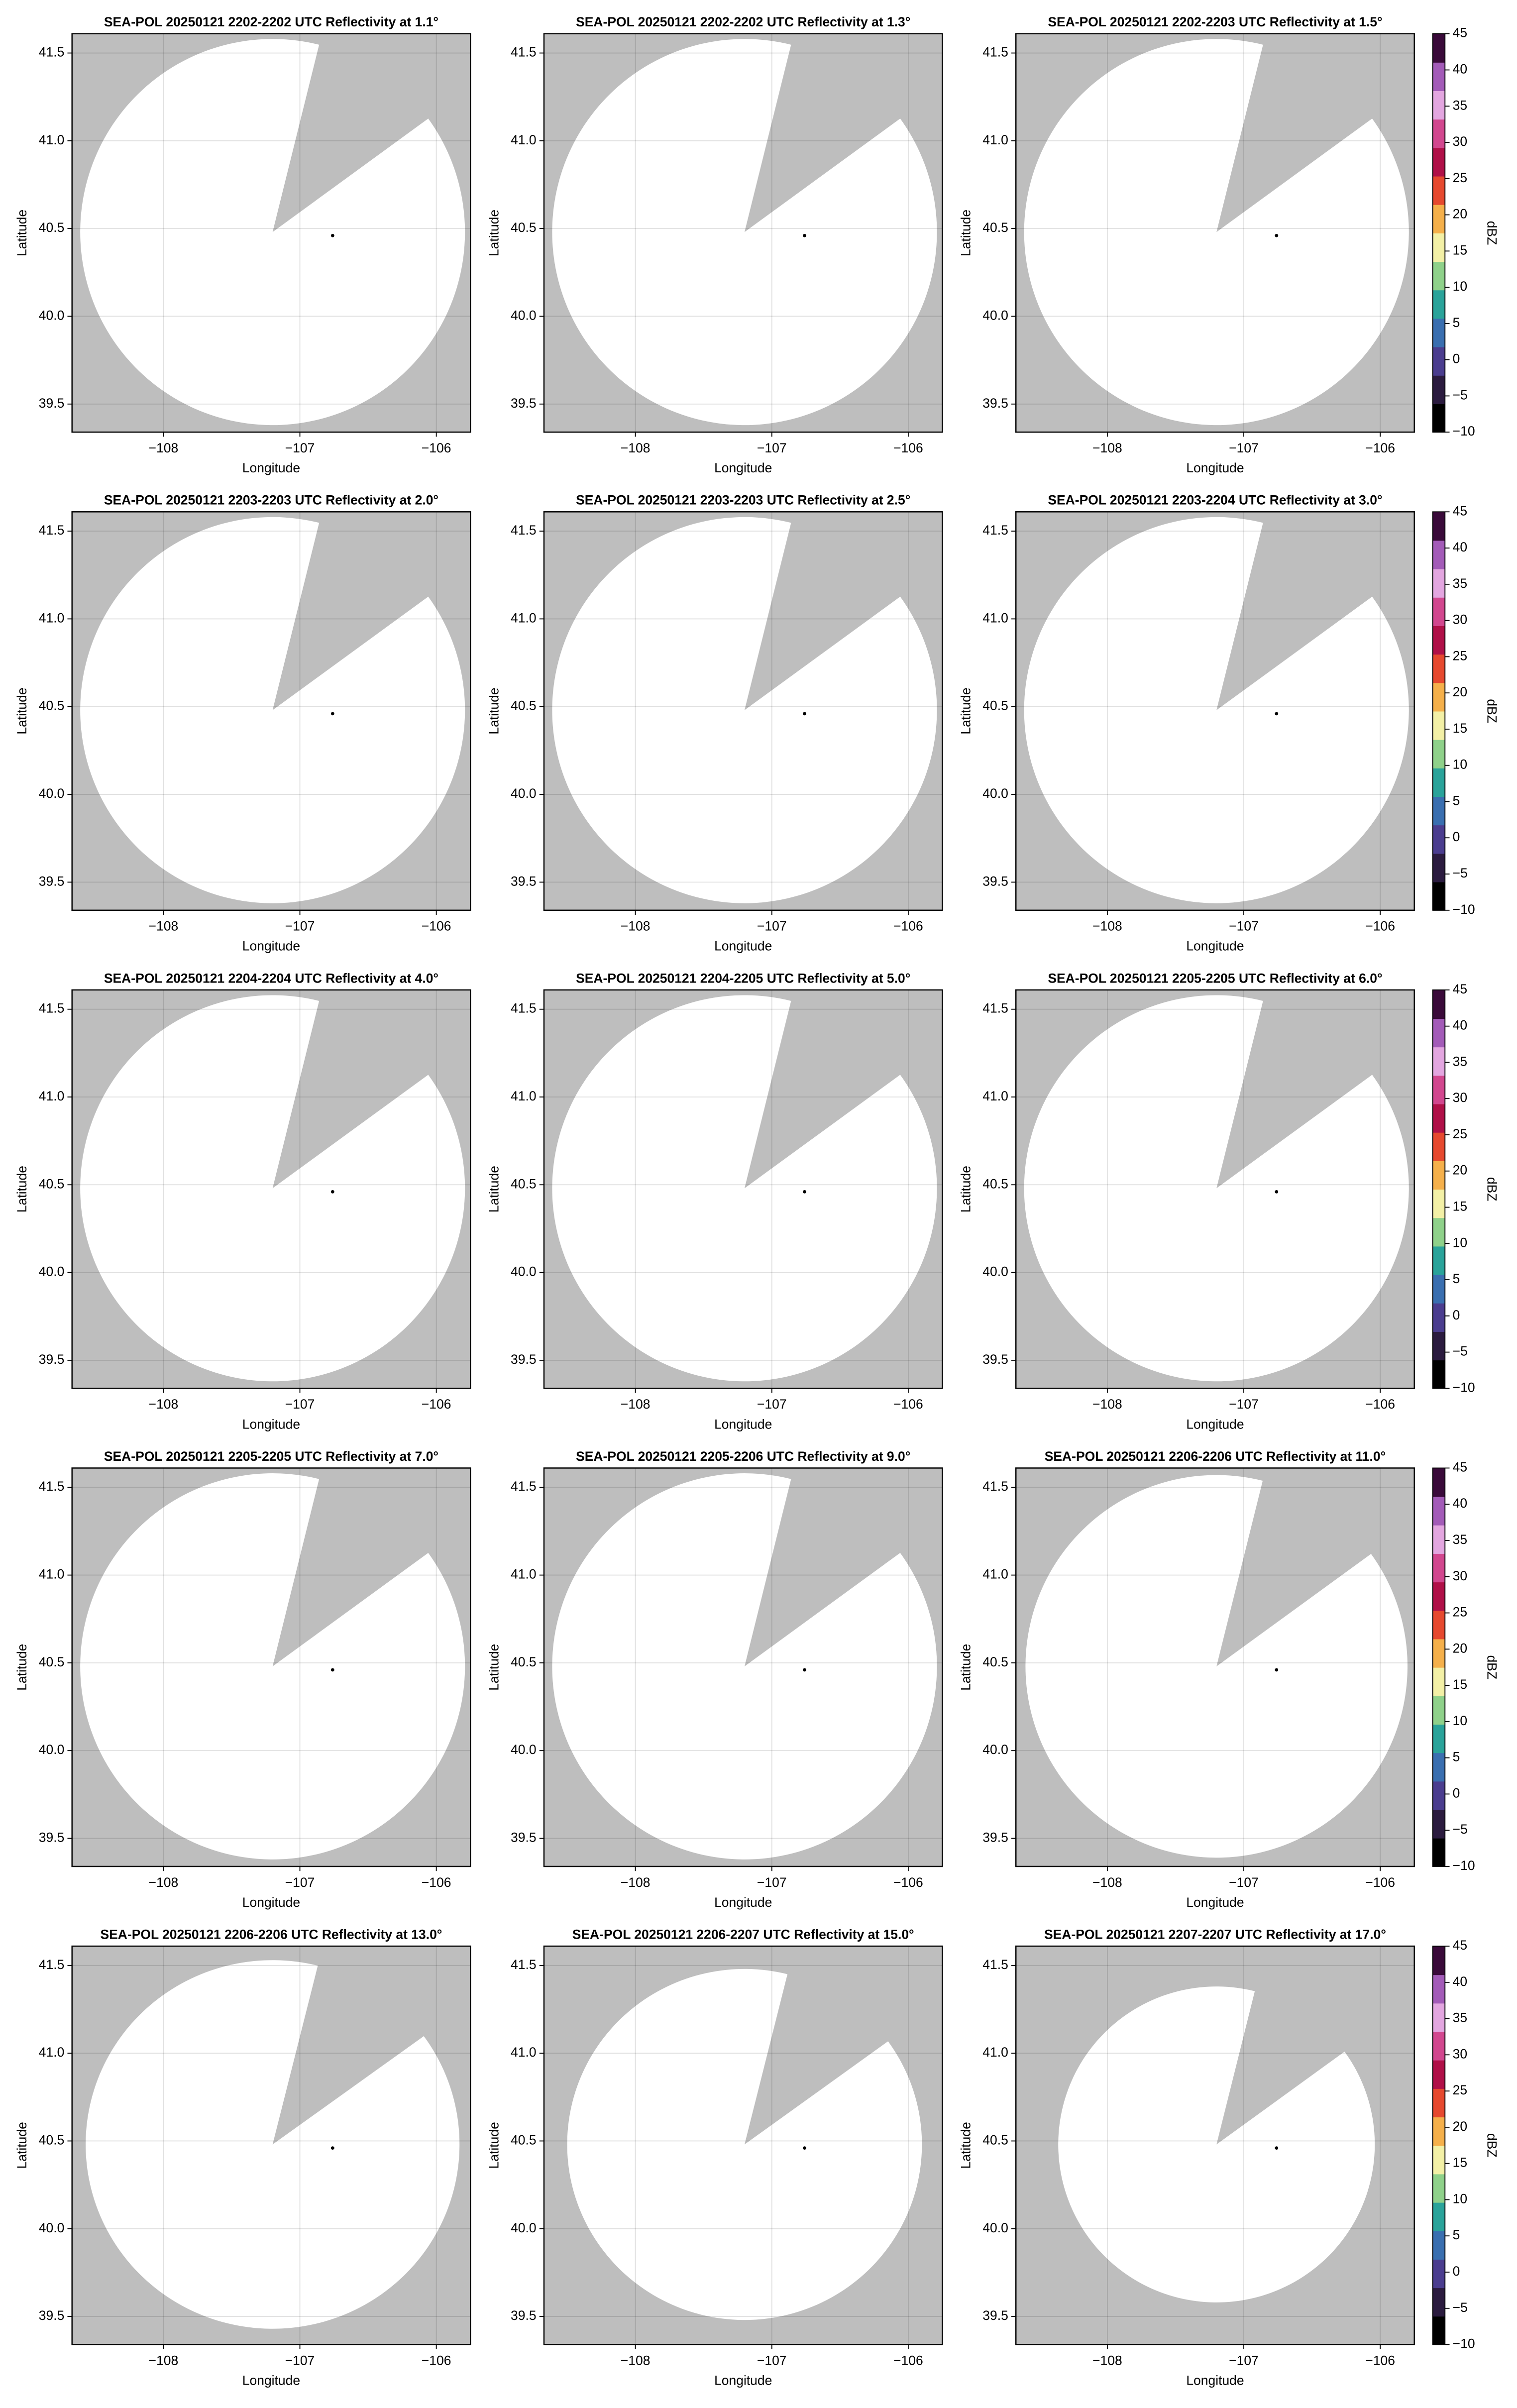  What do you see at coordinates (1460, 1025) in the screenshot?
I see `colorbar-tick-label: 40` at bounding box center [1460, 1025].